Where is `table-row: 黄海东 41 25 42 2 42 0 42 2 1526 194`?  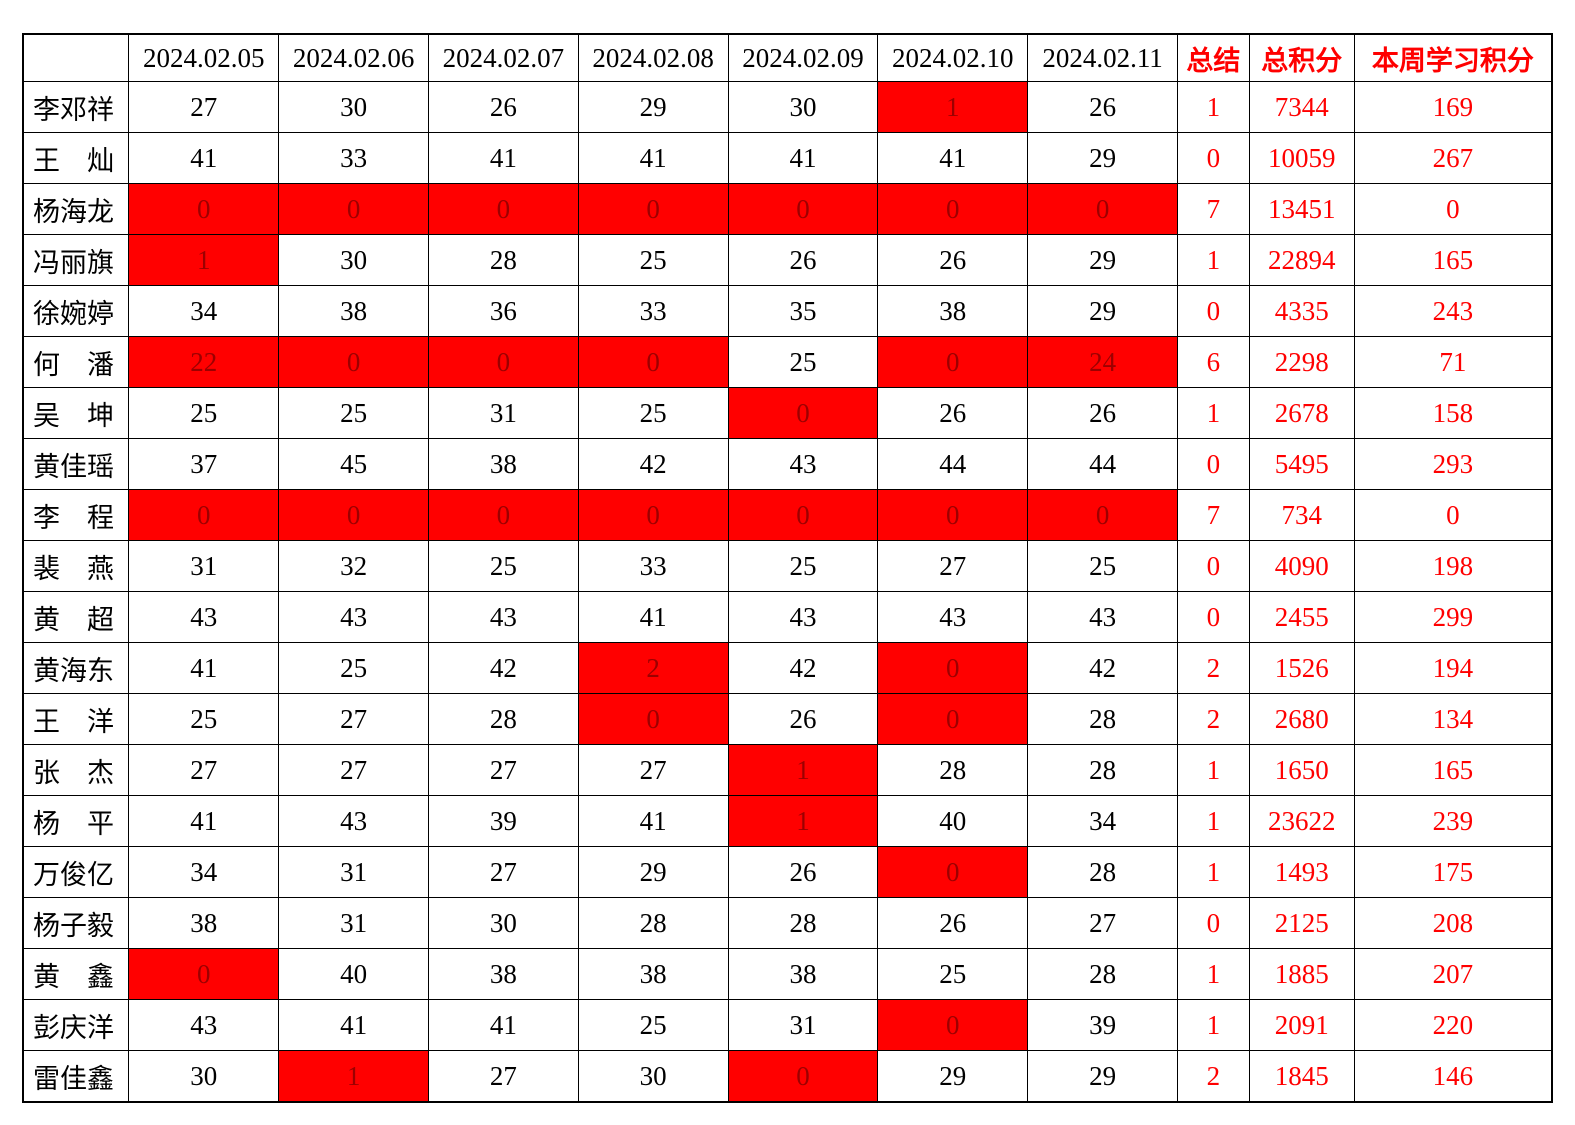 table-row: 黄海东 41 25 42 2 42 0 42 2 1526 194 is located at coordinates (787, 668).